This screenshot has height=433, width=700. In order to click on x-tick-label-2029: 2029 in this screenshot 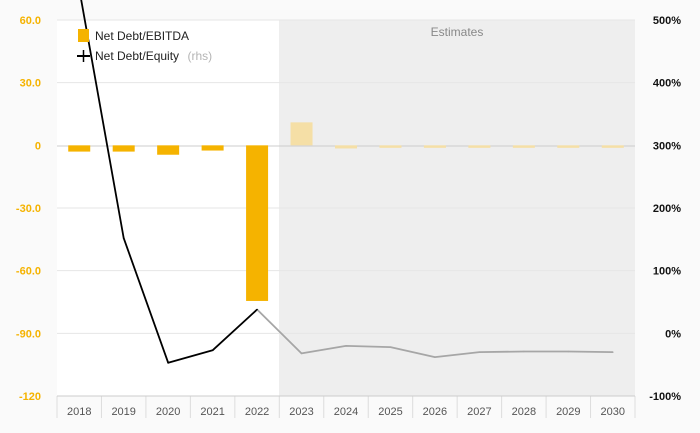, I will do `click(568, 412)`.